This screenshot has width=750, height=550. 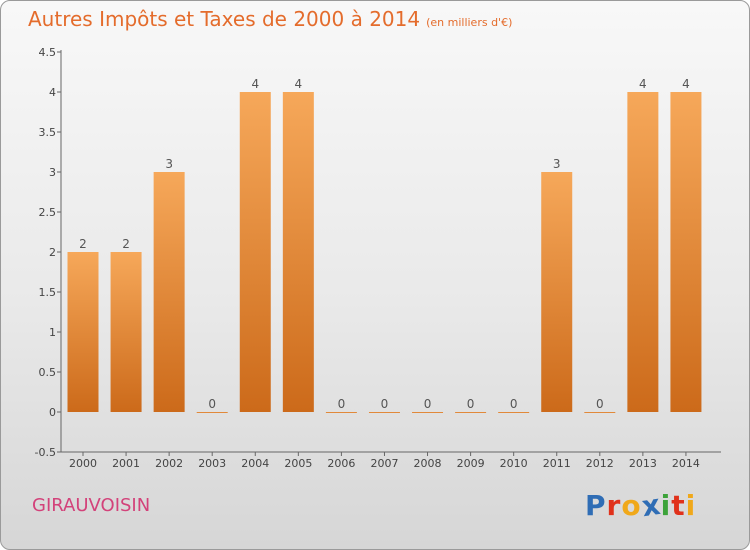 I want to click on x-tick-label: 2003, so click(x=212, y=463).